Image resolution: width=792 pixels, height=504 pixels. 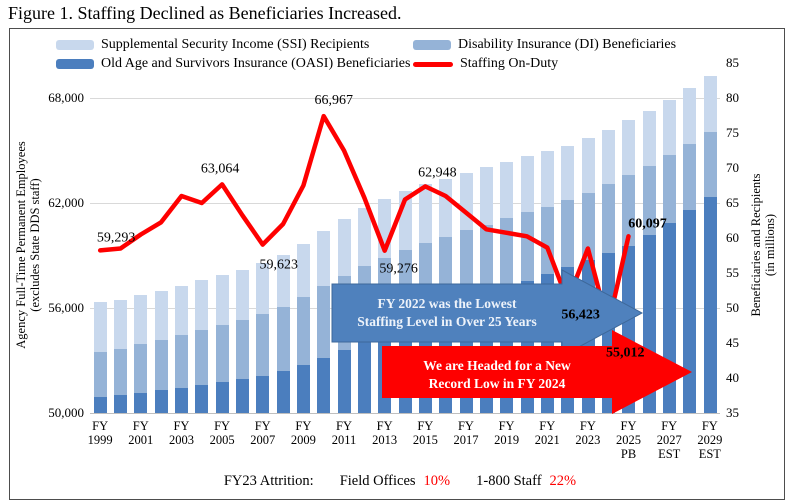 What do you see at coordinates (732, 307) in the screenshot?
I see `right-axis-tick: 50` at bounding box center [732, 307].